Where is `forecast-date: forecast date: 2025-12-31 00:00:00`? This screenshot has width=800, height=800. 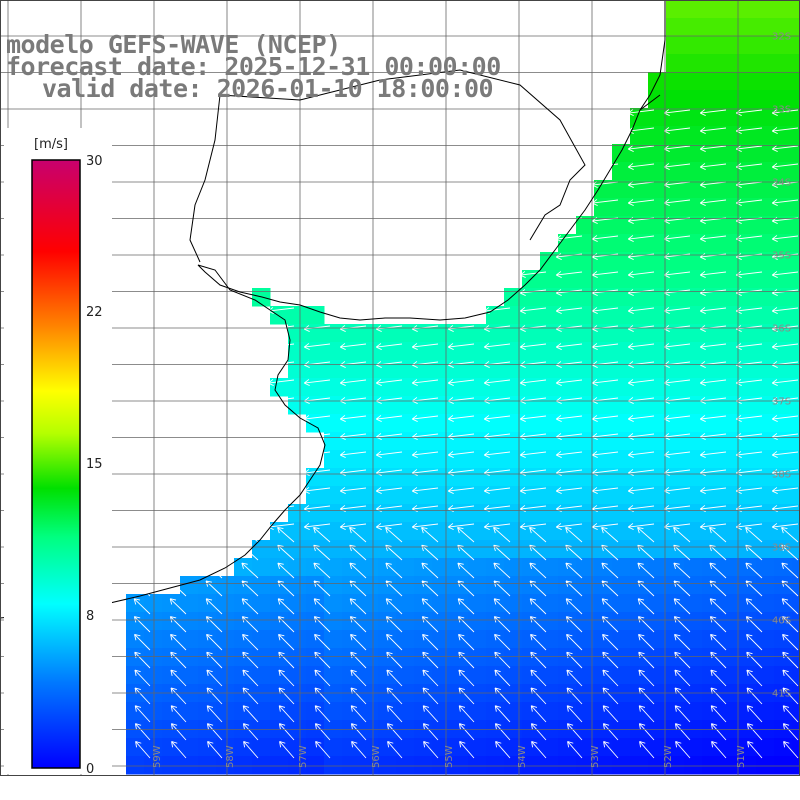
forecast-date: forecast date: 2025-12-31 00:00:00 is located at coordinates (253, 66).